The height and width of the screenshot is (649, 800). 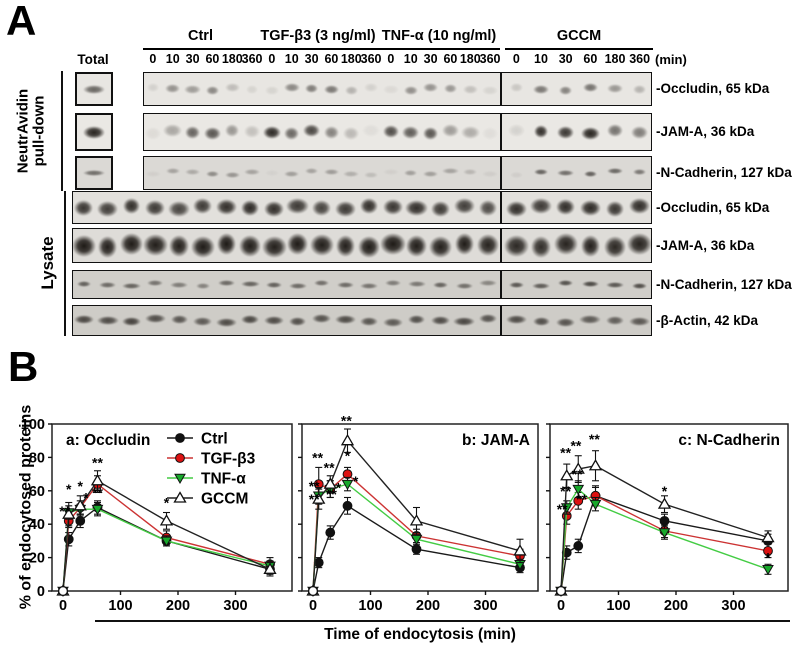 What do you see at coordinates (63, 606) in the screenshot?
I see `x-tick-label: 0` at bounding box center [63, 606].